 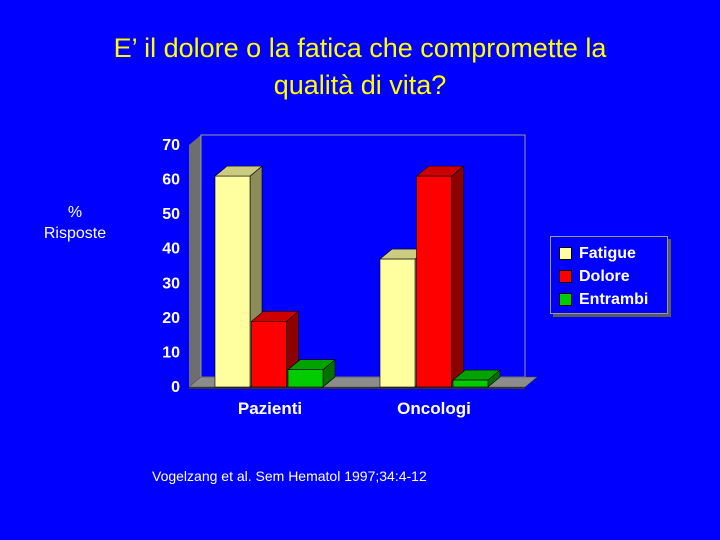 What do you see at coordinates (357, 388) in the screenshot?
I see `chart-floor-edge` at bounding box center [357, 388].